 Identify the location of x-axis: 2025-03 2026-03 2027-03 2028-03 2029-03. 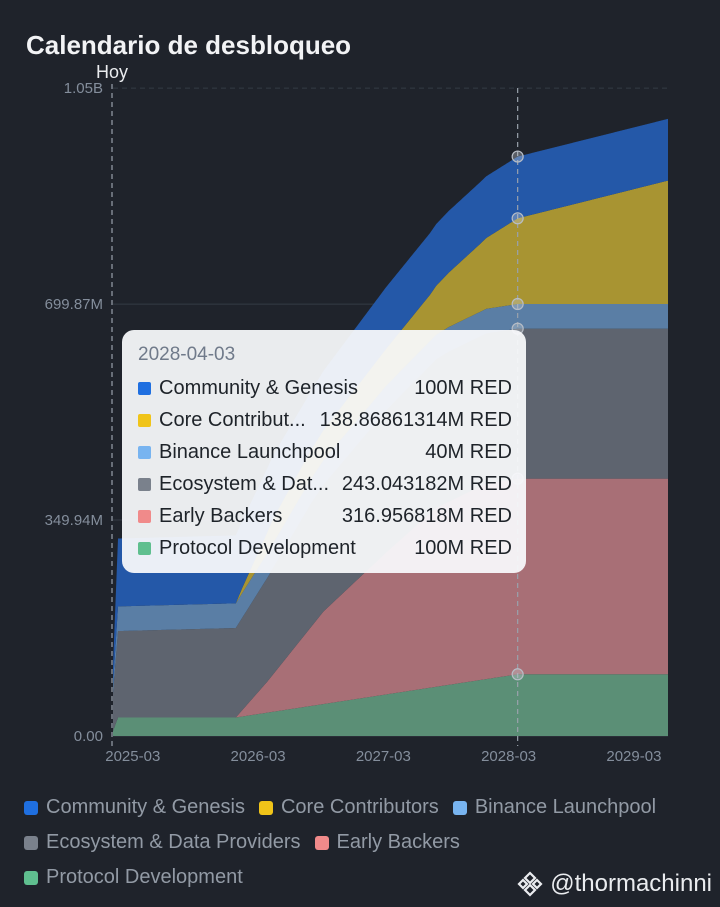
(383, 756).